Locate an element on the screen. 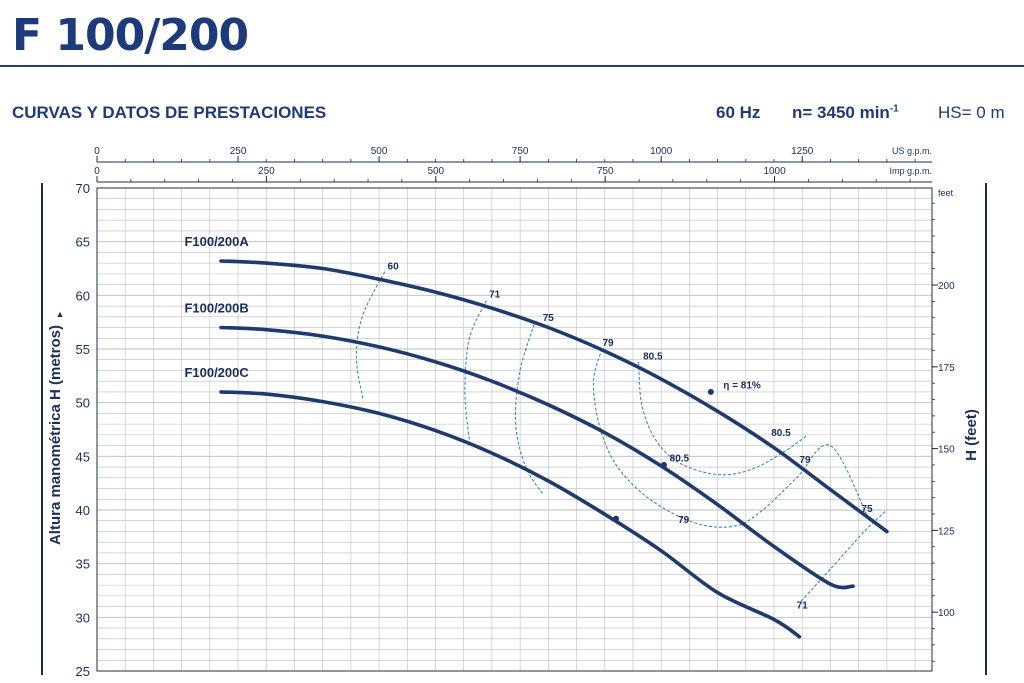  y2-tick-label: 200 is located at coordinates (946, 286).